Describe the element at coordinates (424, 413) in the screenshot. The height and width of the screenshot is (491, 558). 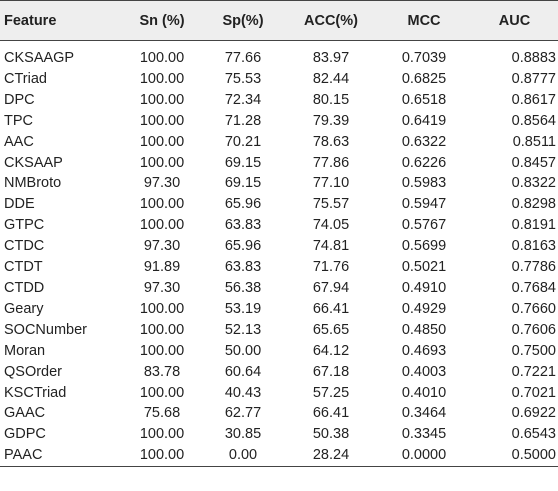
I see `cell-mcc: 0.3464` at that location.